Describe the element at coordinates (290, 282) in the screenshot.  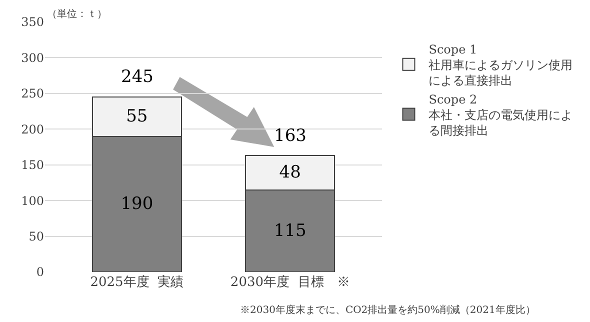
I see `x-tick-label: 2030年度 目標 ※` at that location.